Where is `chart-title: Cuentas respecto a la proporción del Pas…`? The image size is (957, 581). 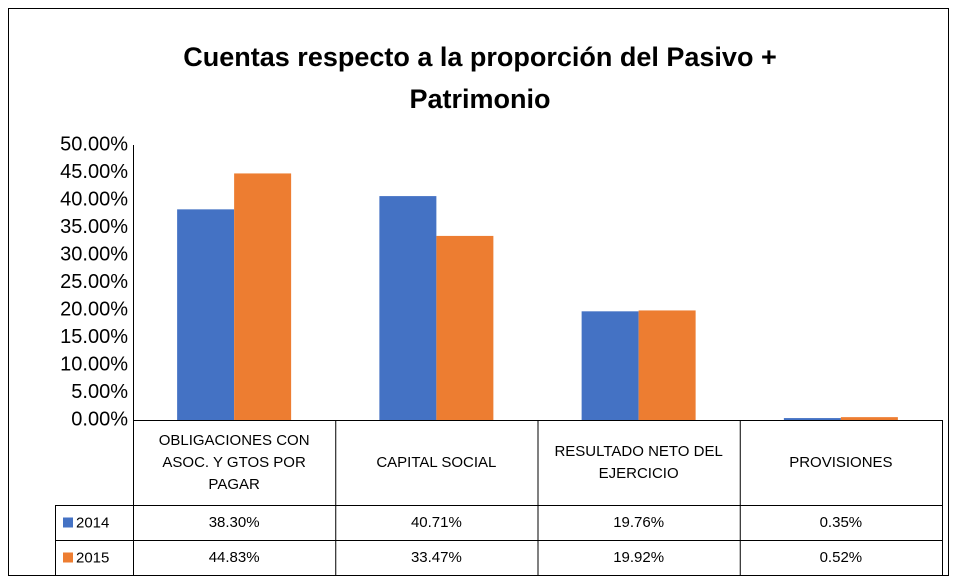 chart-title: Cuentas respecto a la proporción del Pas… is located at coordinates (480, 78).